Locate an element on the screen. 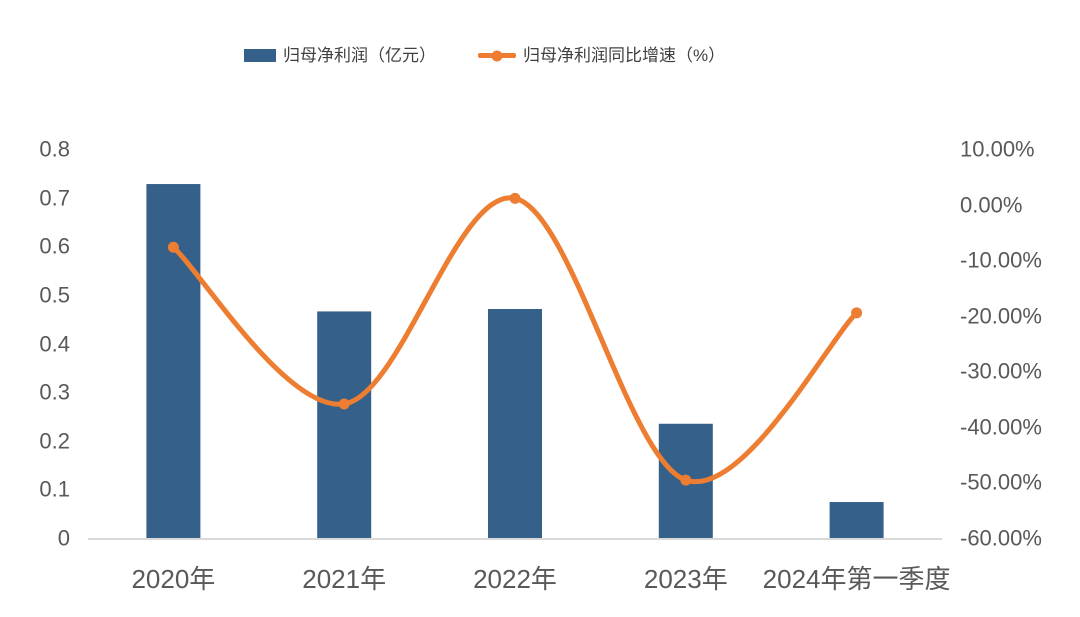 The height and width of the screenshot is (617, 1080). right-axis-tick-label: -50.00% is located at coordinates (1001, 482).